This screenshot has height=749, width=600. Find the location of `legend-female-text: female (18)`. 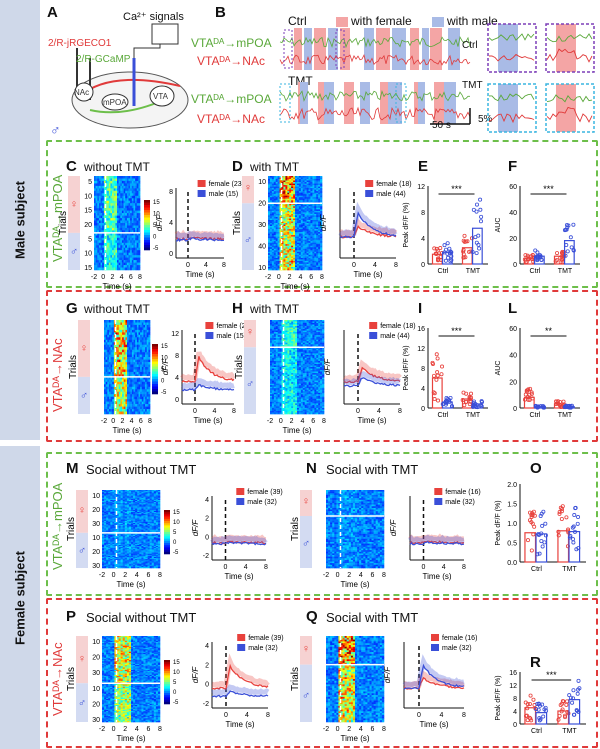

legend-female-text: female (18) is located at coordinates (393, 184).